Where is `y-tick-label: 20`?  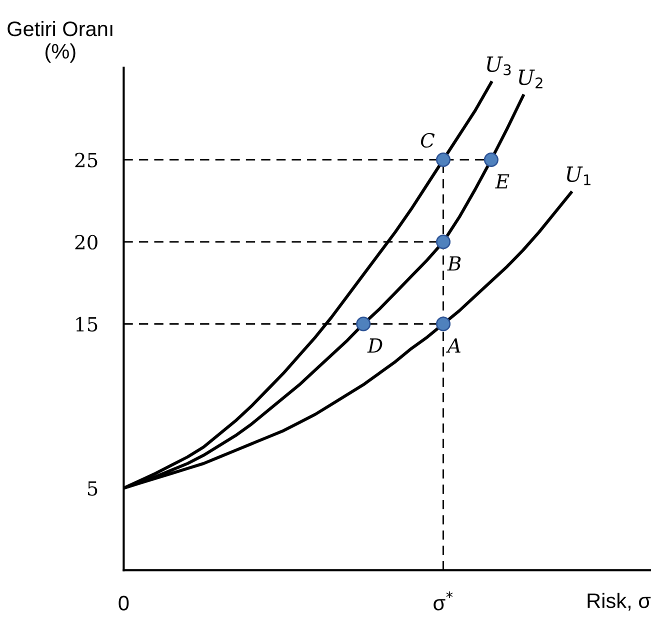
y-tick-label: 20 is located at coordinates (86, 242).